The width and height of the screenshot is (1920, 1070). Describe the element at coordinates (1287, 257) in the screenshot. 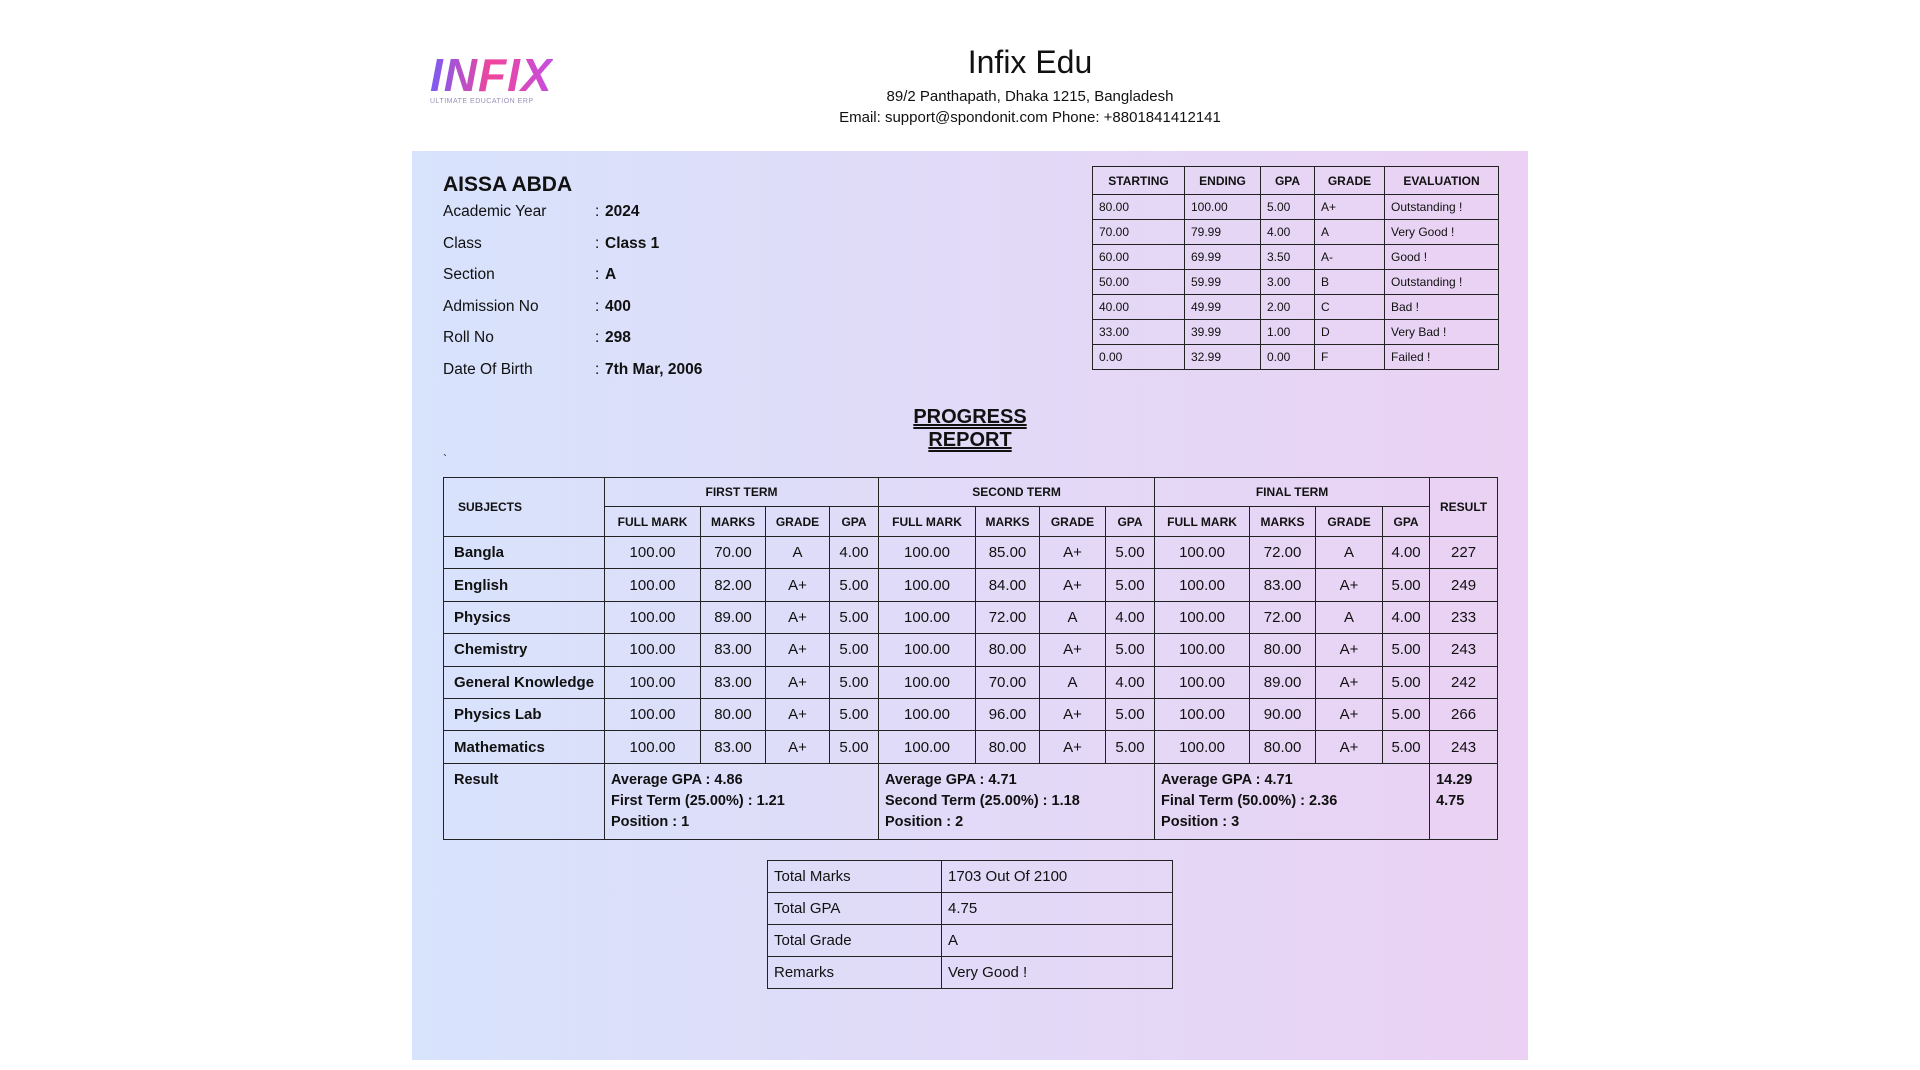

I see `cell: 3.50` at that location.